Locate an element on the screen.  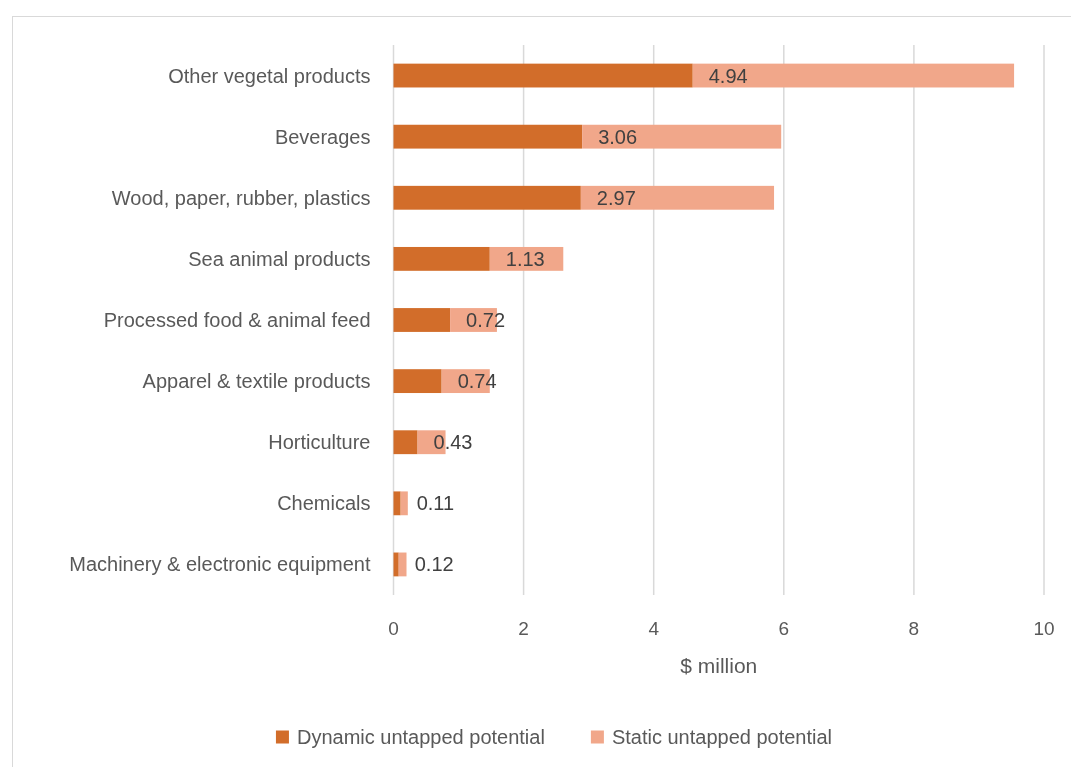
y-tick-label: Apparel & textile products is located at coordinates (256, 381).